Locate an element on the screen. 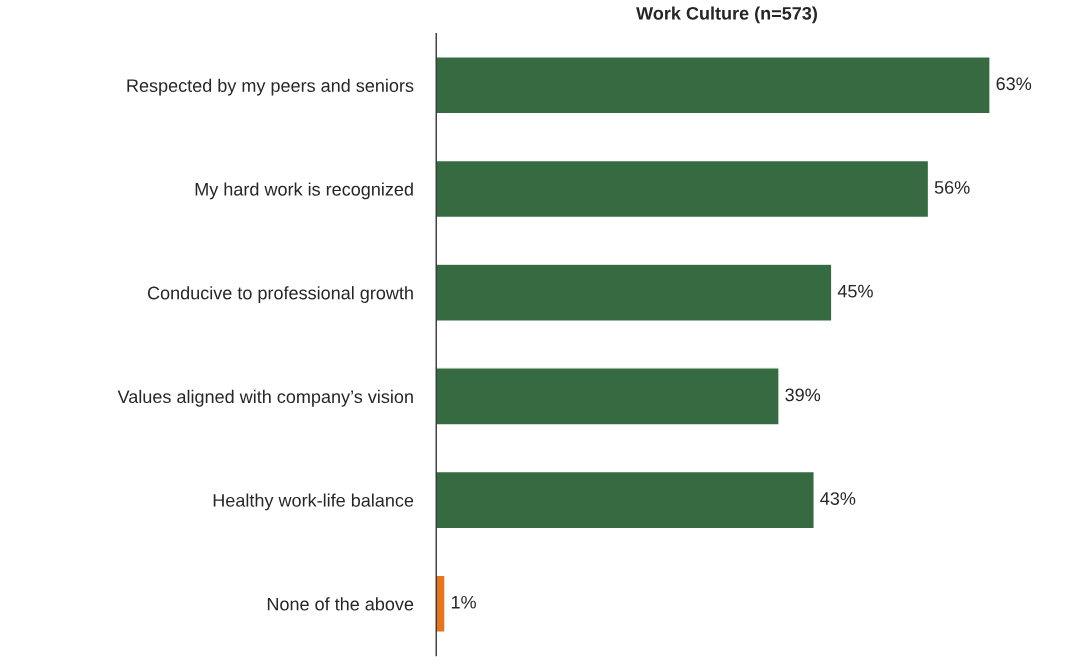  y-tick-label: None of the above is located at coordinates (340, 604).